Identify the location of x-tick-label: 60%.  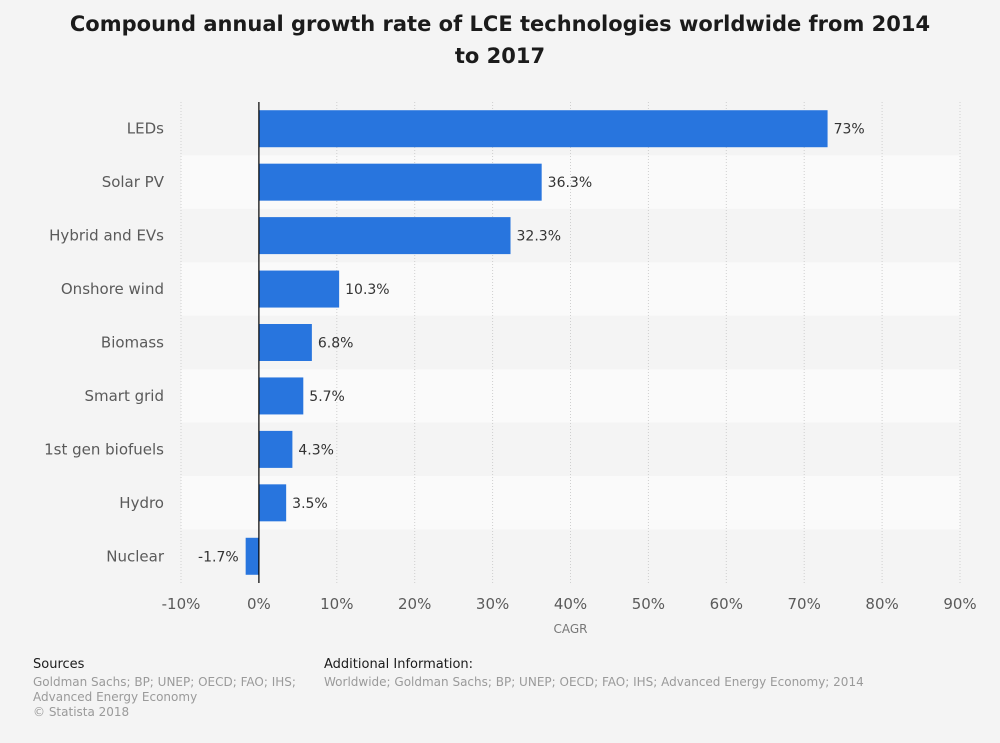
(726, 604).